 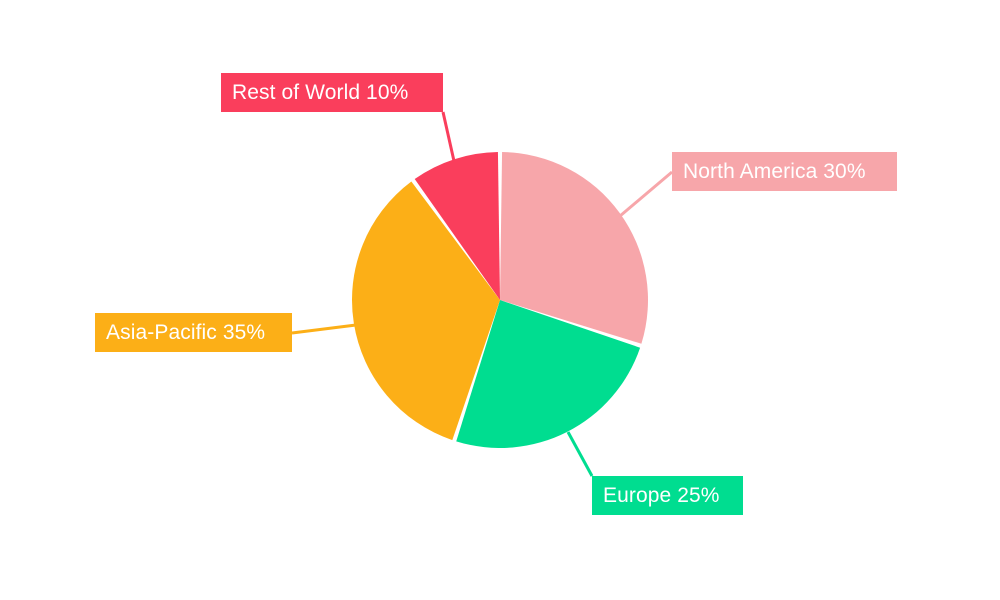 I want to click on pie-slice-label-text: Europe 25%, so click(x=661, y=495).